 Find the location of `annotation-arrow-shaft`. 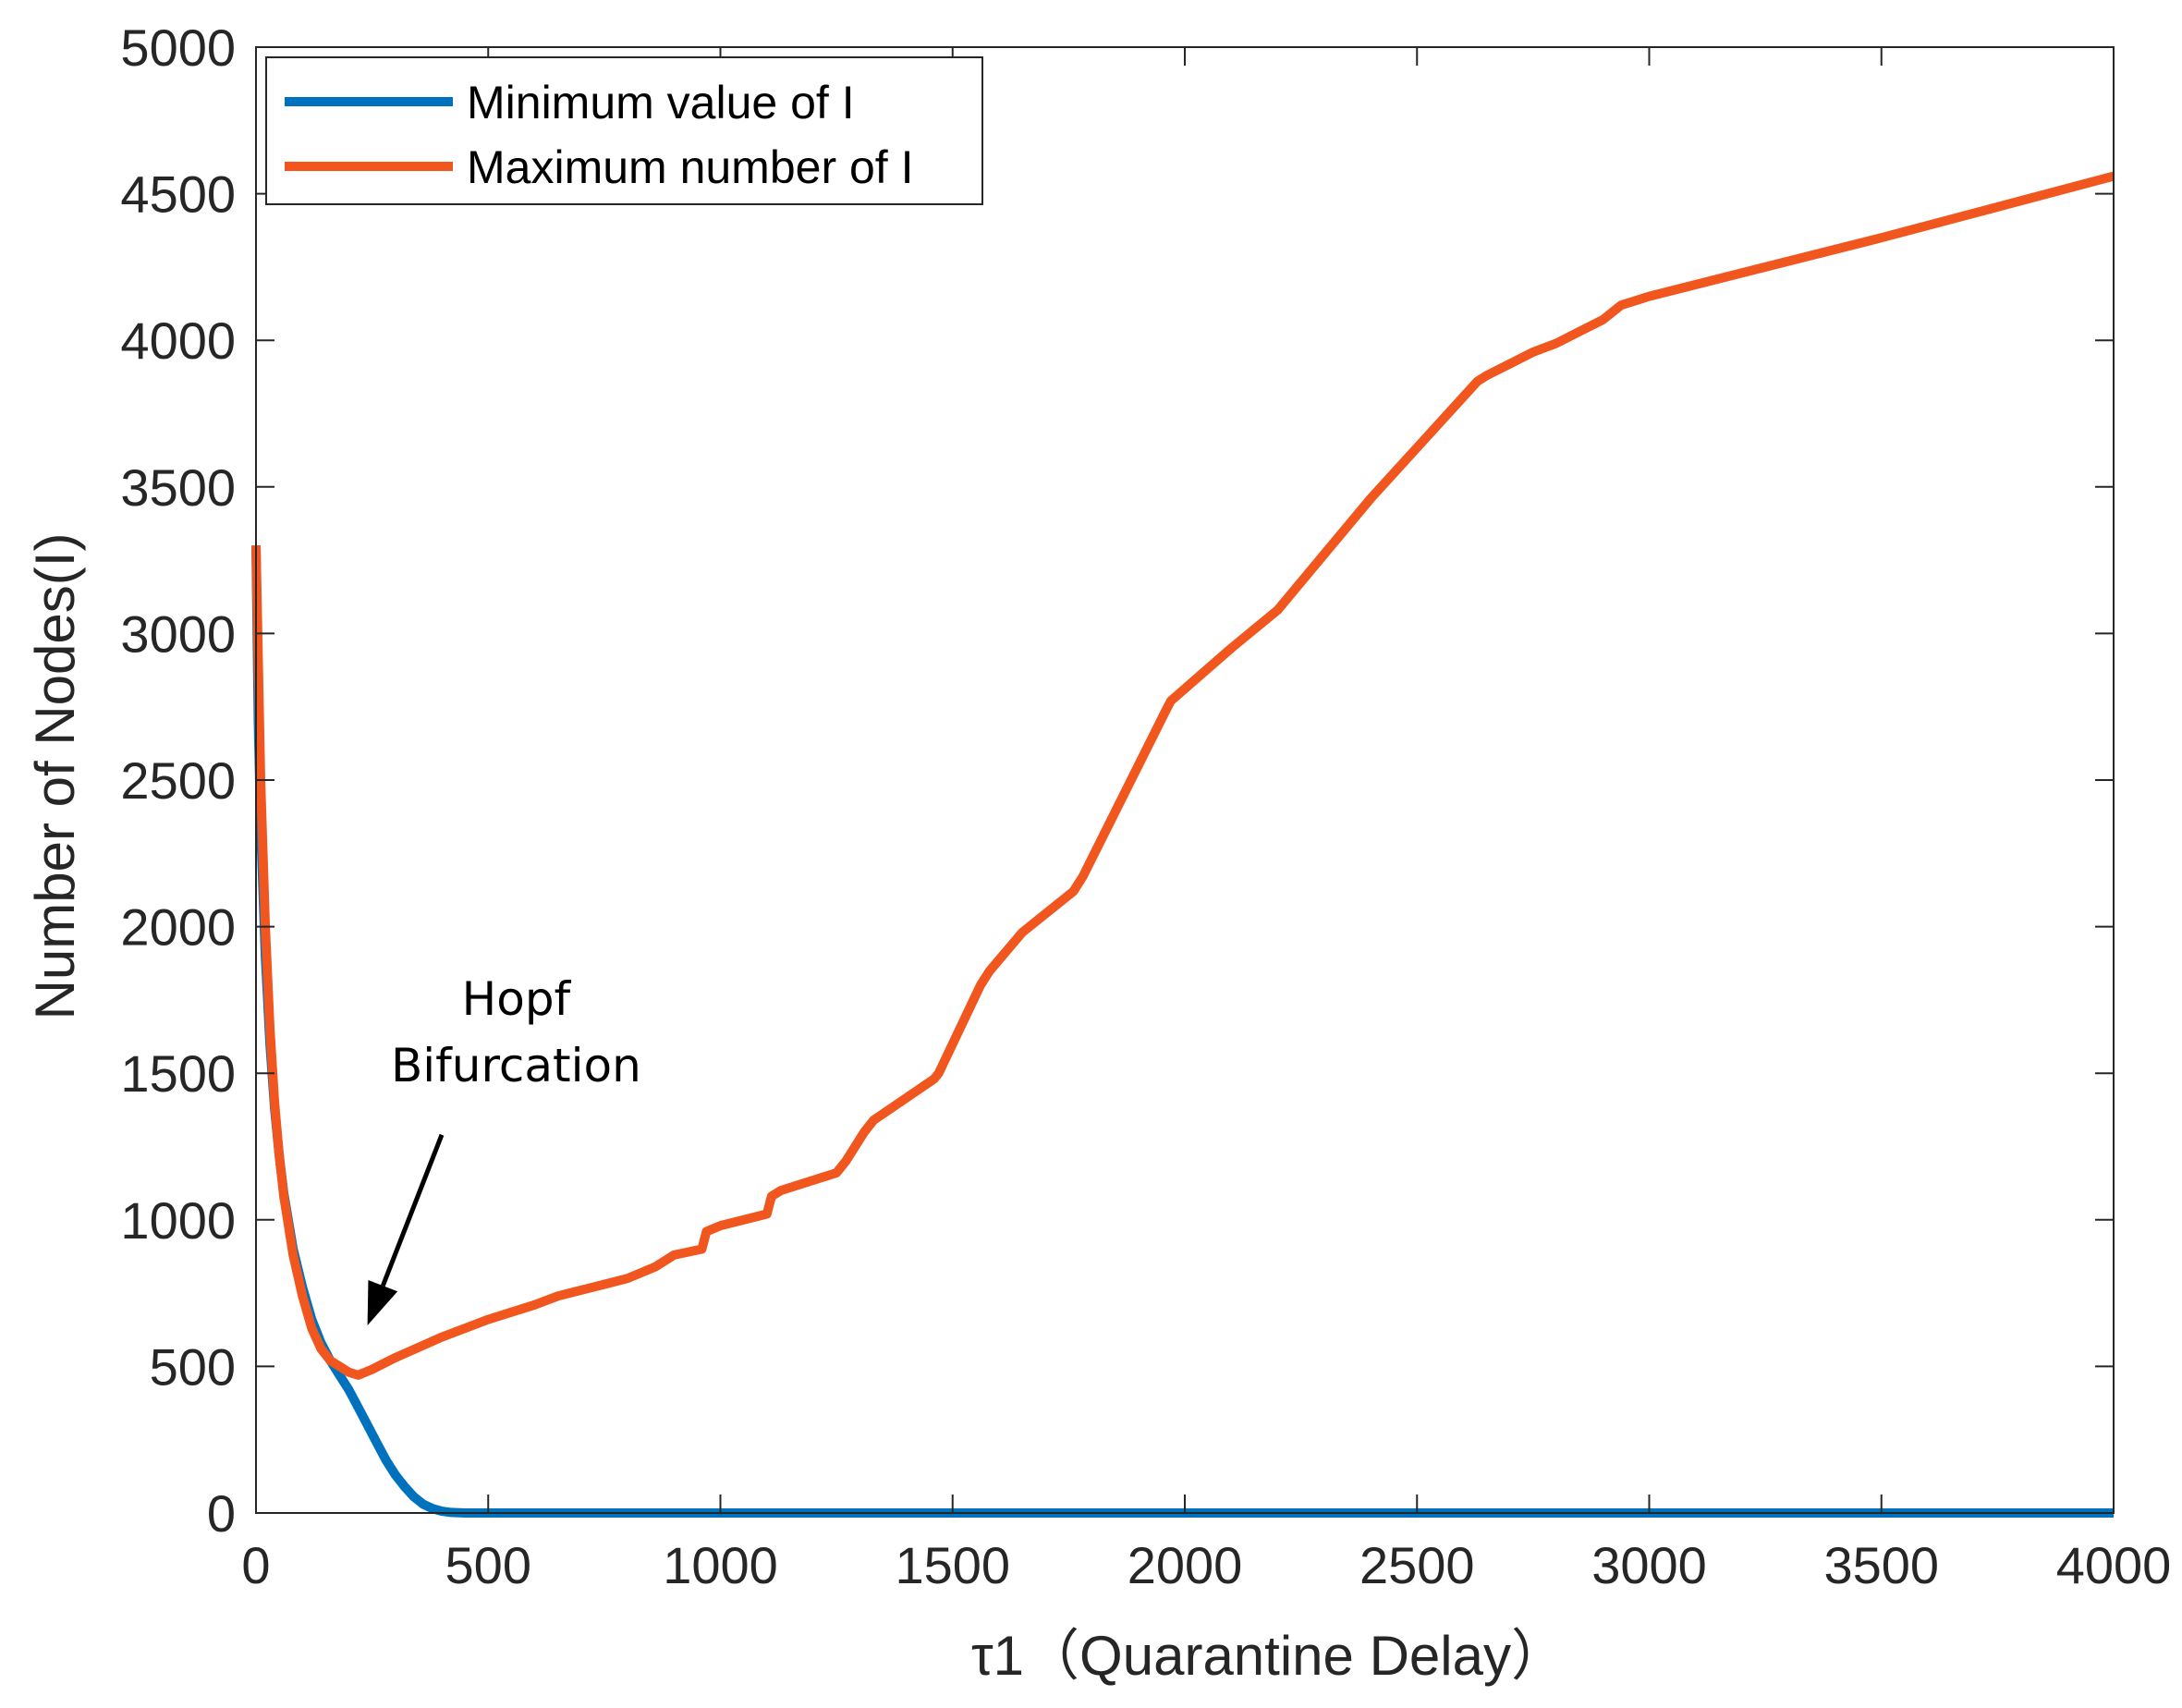

annotation-arrow-shaft is located at coordinates (412, 1210).